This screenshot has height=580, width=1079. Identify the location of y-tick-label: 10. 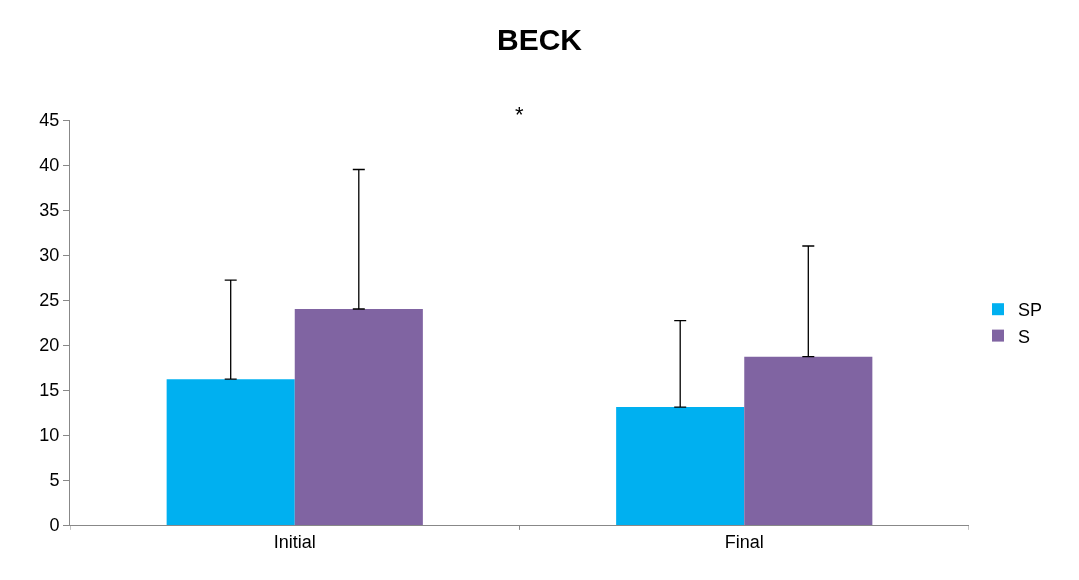
(49, 435).